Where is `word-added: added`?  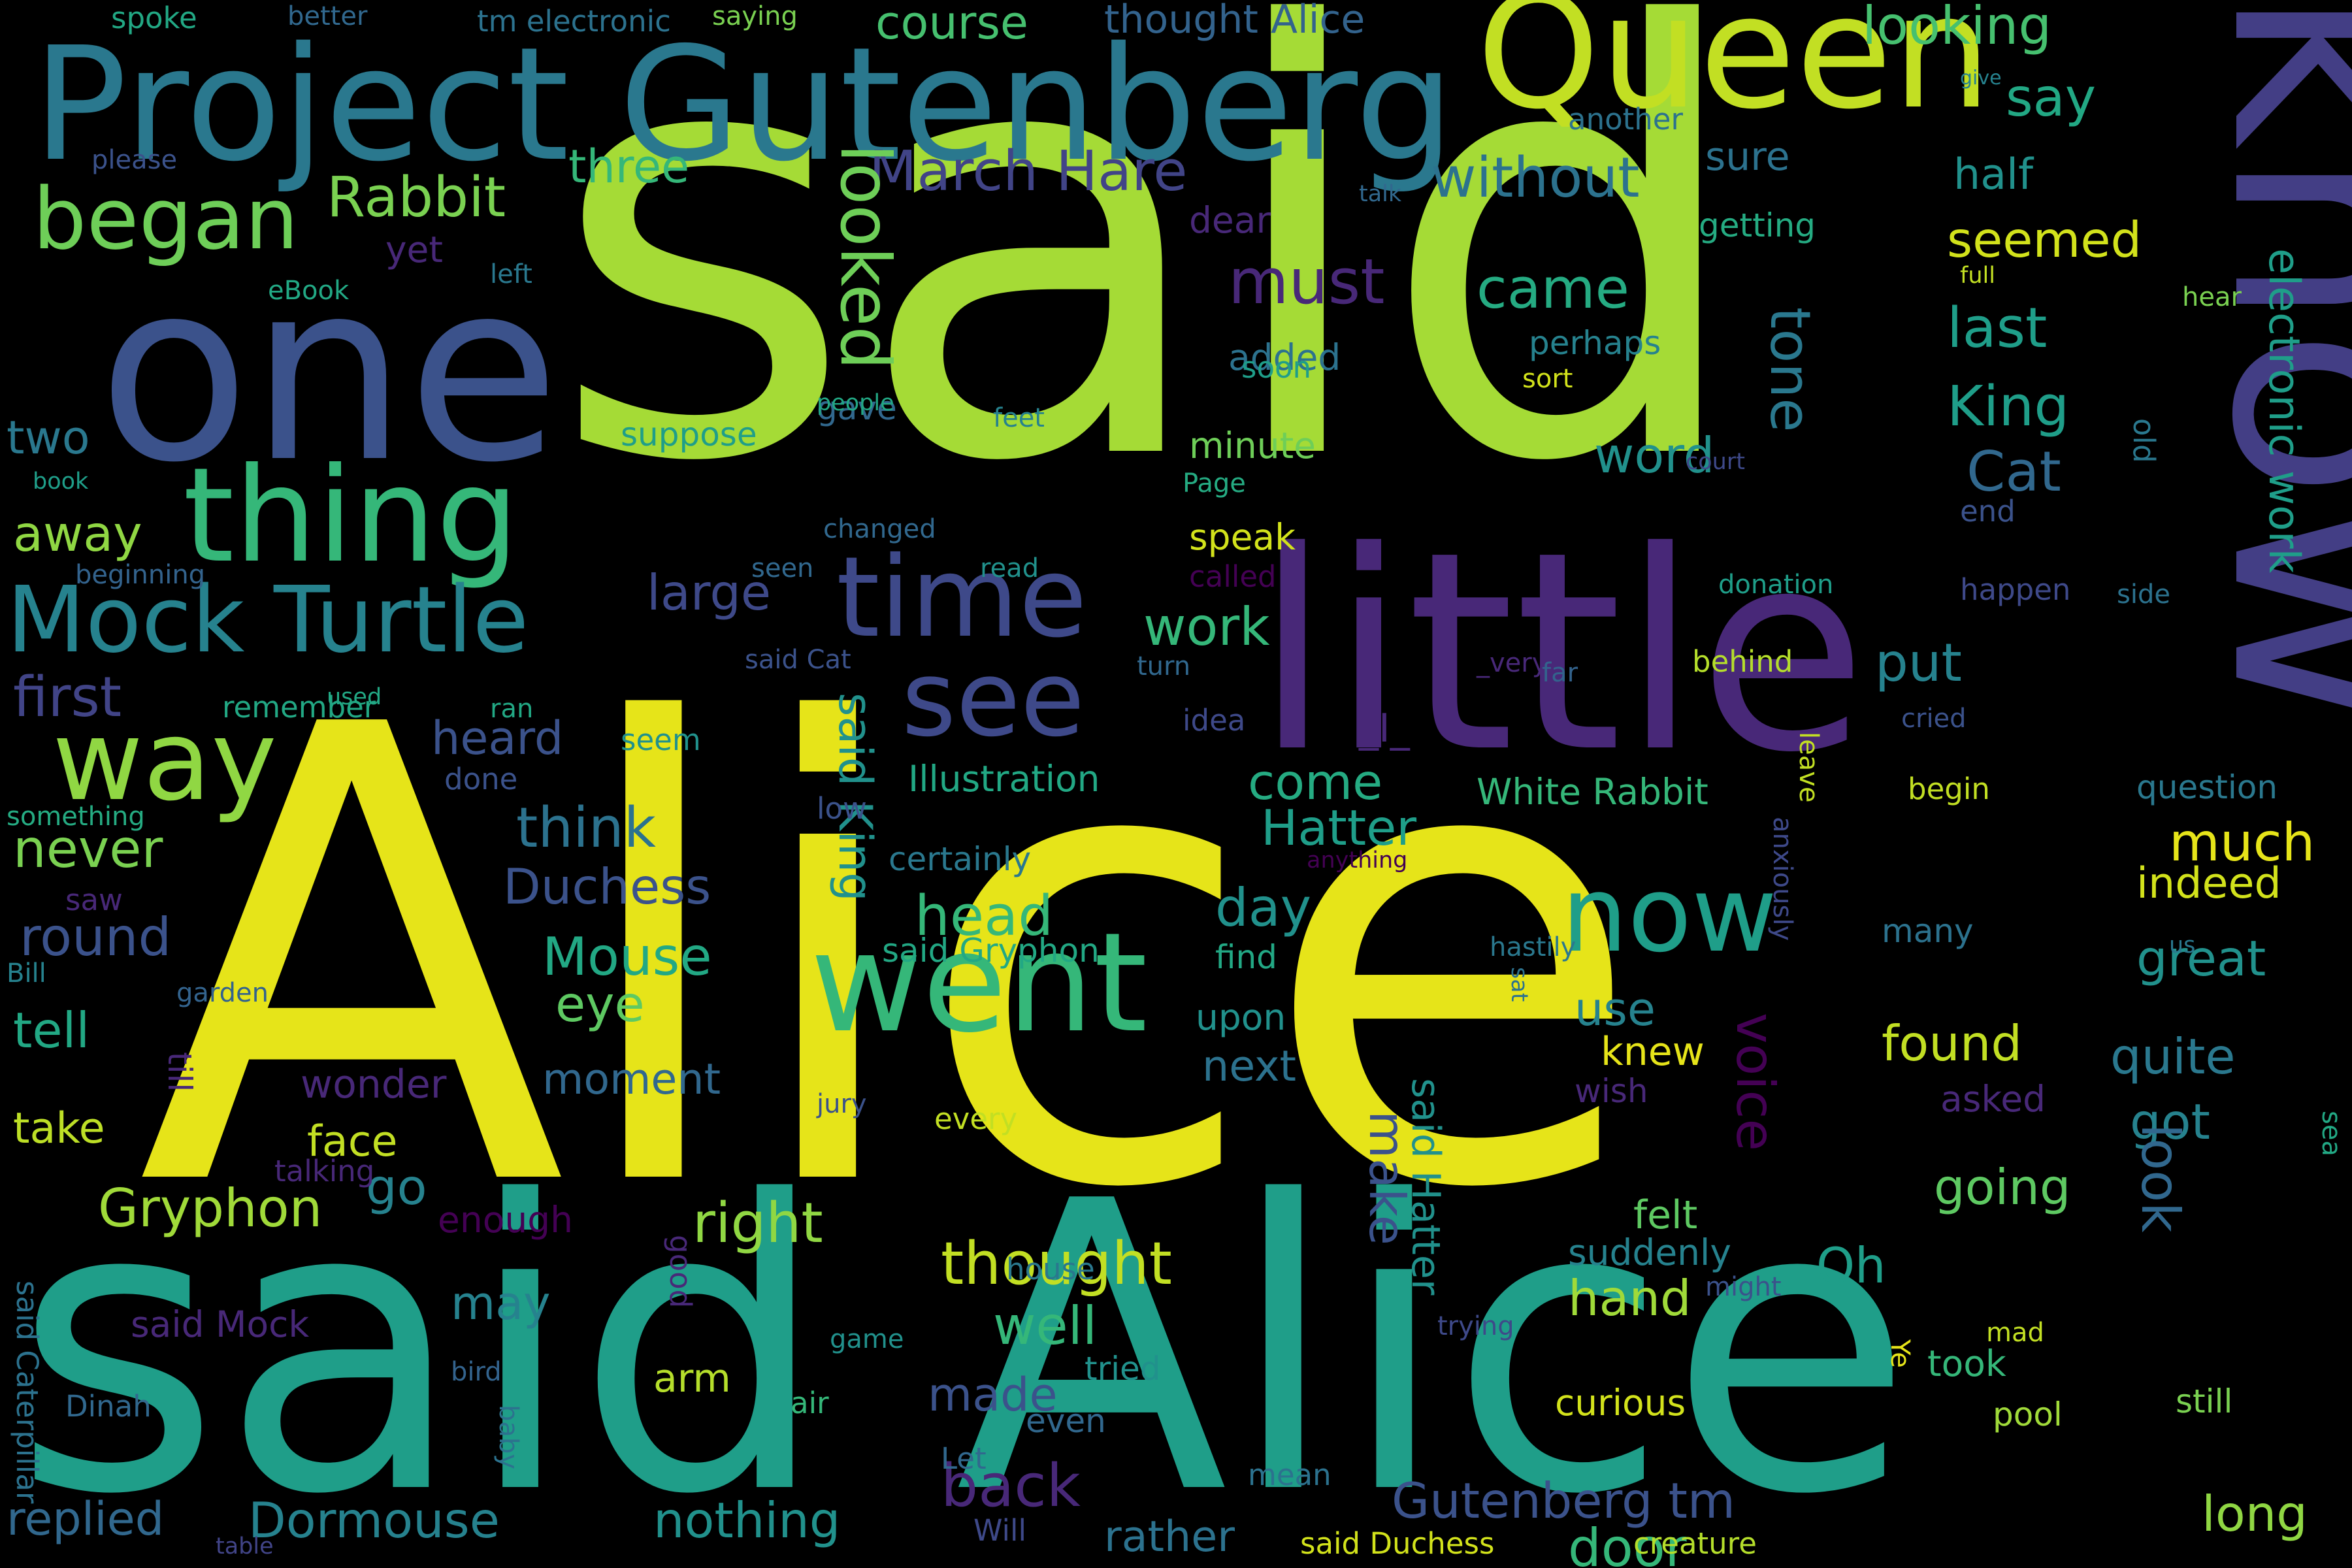 word-added: added is located at coordinates (1284, 357).